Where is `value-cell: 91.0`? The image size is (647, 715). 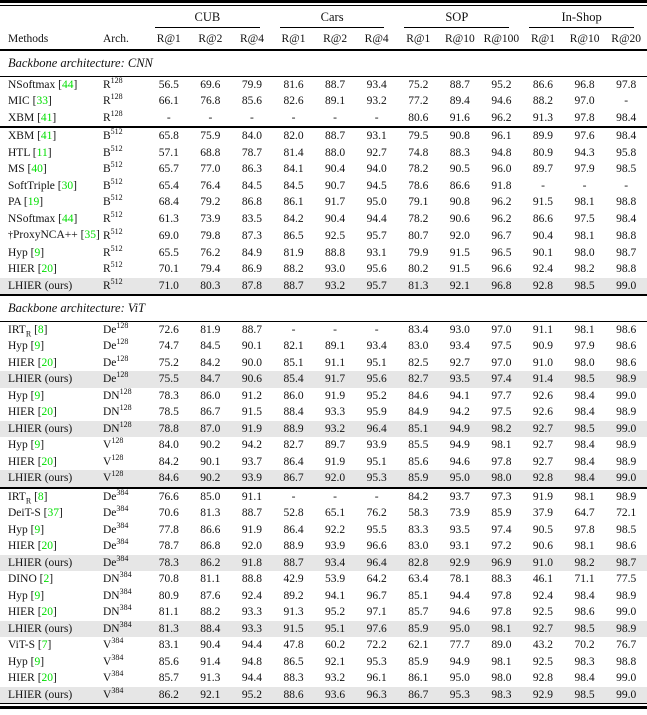 value-cell: 91.0 is located at coordinates (543, 562).